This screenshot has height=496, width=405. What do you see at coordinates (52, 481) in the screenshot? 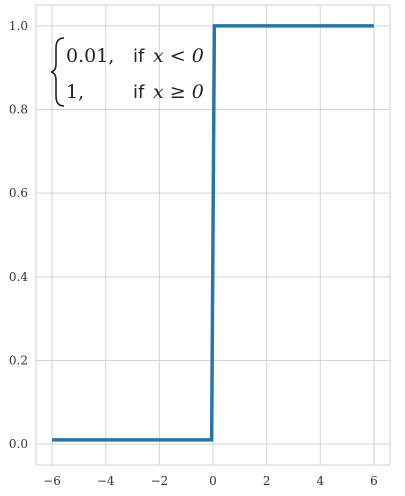
I see `x-tick-label: −6` at bounding box center [52, 481].